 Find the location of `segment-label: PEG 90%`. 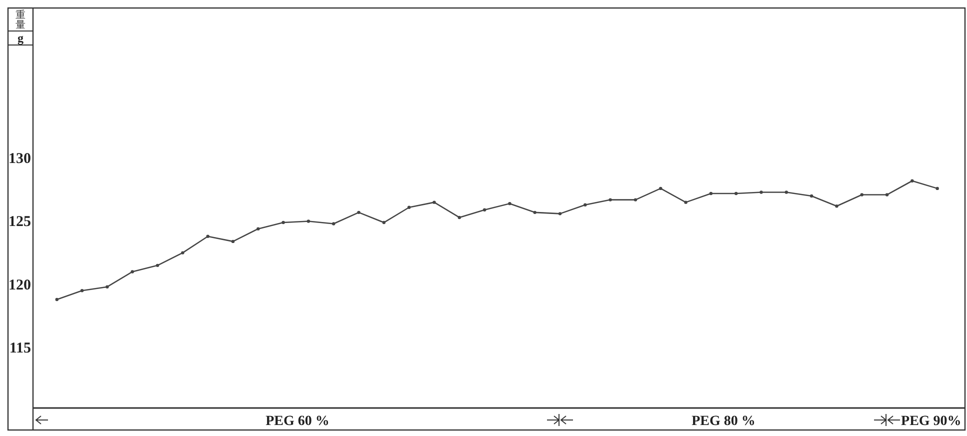

segment-label: PEG 90% is located at coordinates (931, 421).